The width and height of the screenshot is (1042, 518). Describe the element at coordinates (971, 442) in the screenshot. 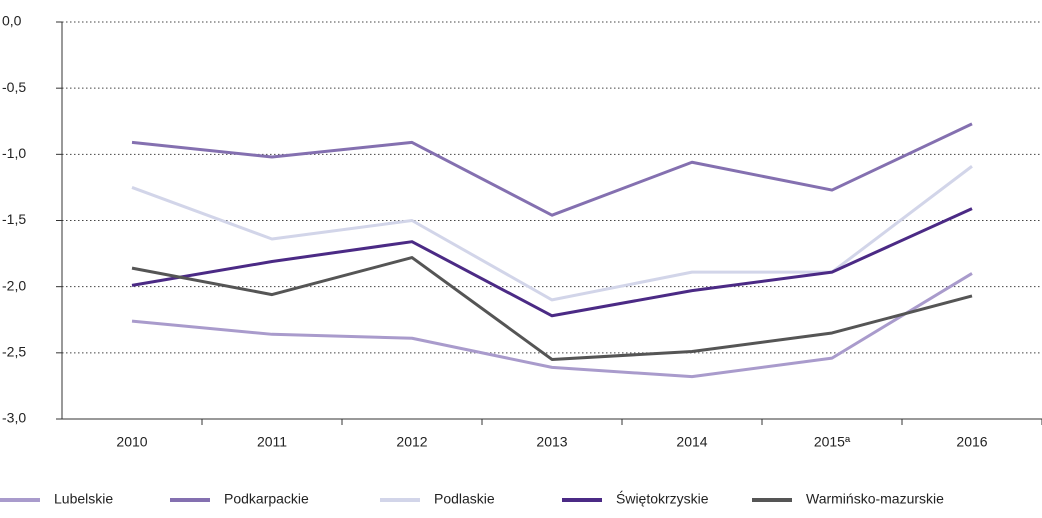

I see `x-tick-label: 2016` at that location.